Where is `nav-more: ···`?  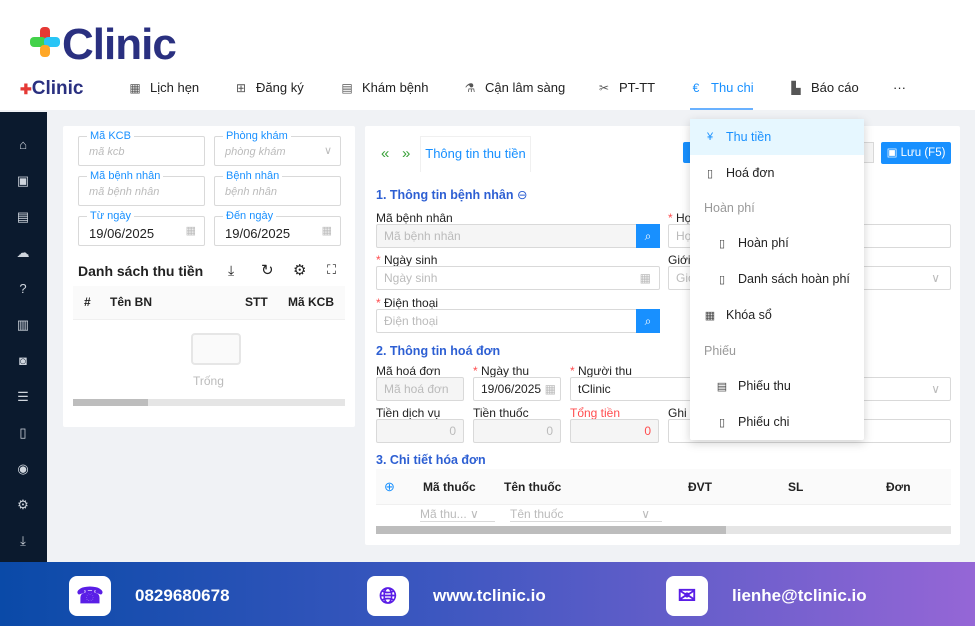
nav-more: ··· is located at coordinates (899, 87).